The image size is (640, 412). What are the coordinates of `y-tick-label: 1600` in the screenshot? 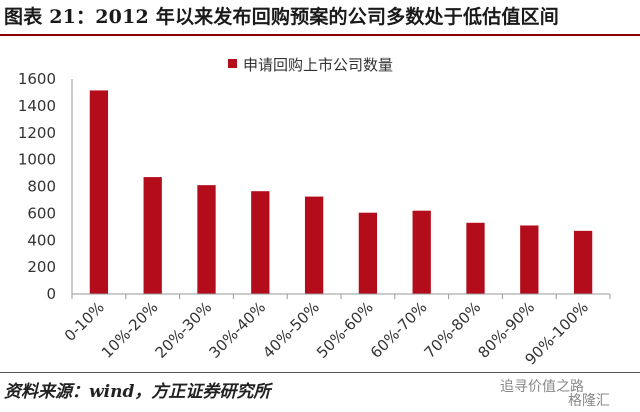 It's located at (37, 79).